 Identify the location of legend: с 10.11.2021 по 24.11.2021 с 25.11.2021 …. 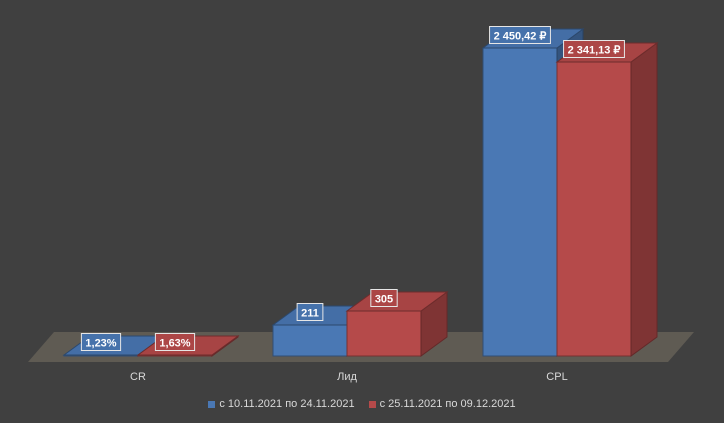
(362, 404).